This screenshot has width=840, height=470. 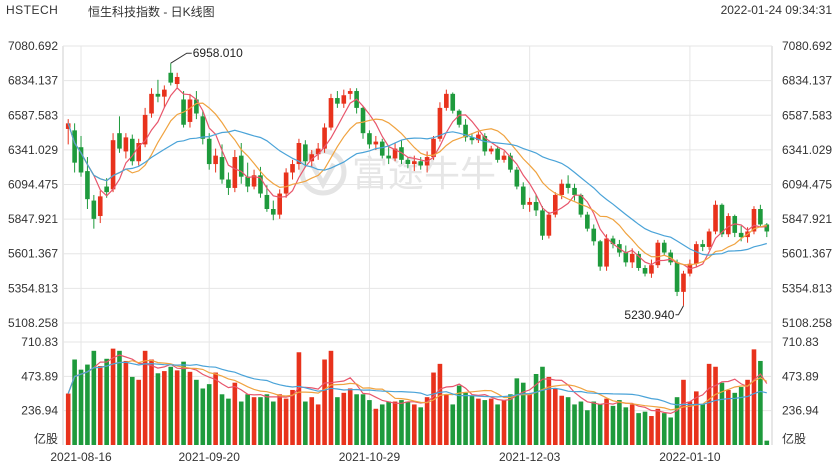 I want to click on volume-averages, so click(x=417, y=384).